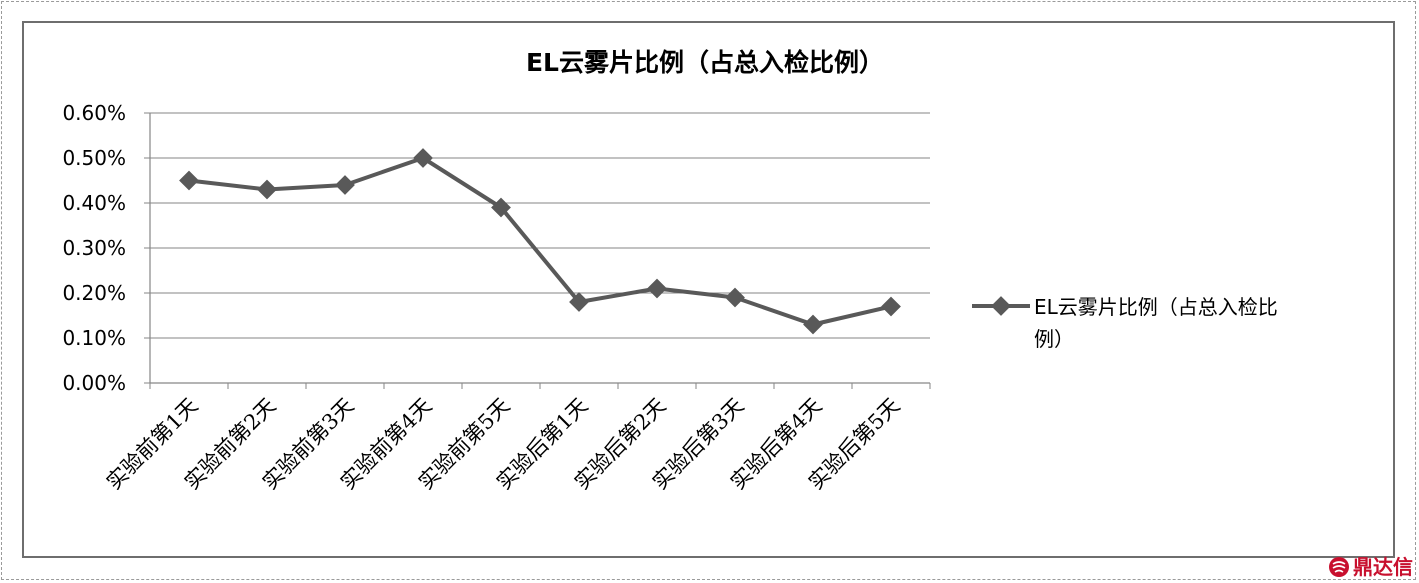  I want to click on legend: EL云雾片比例（占总入检比 例）, so click(1125, 323).